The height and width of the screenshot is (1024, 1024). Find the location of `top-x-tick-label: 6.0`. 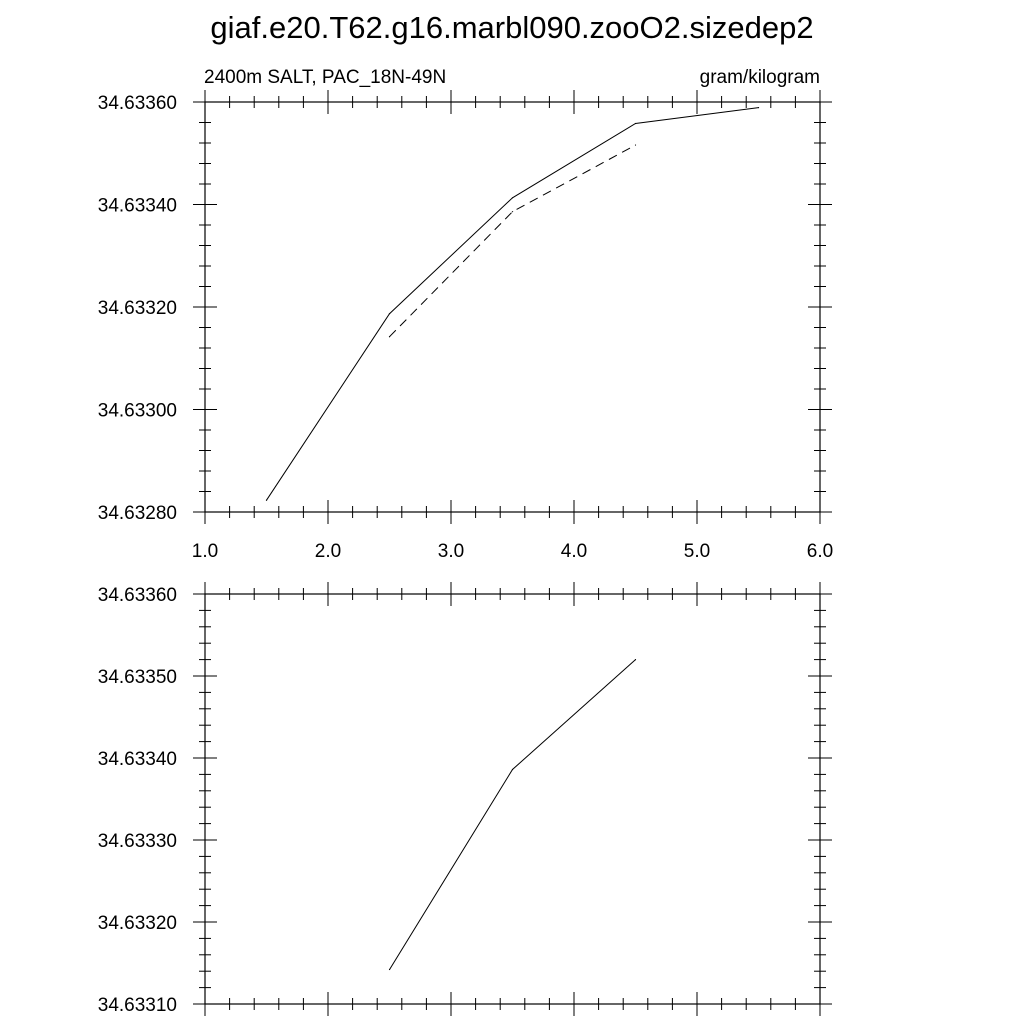

top-x-tick-label: 6.0 is located at coordinates (820, 551).